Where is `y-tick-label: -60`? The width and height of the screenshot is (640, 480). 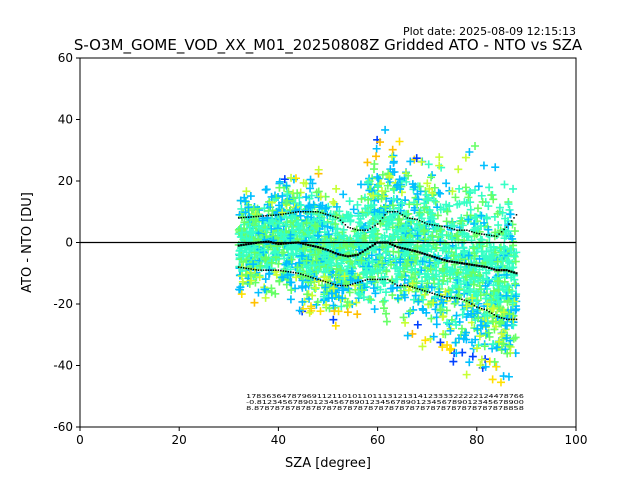
y-tick-label: -60 is located at coordinates (63, 427).